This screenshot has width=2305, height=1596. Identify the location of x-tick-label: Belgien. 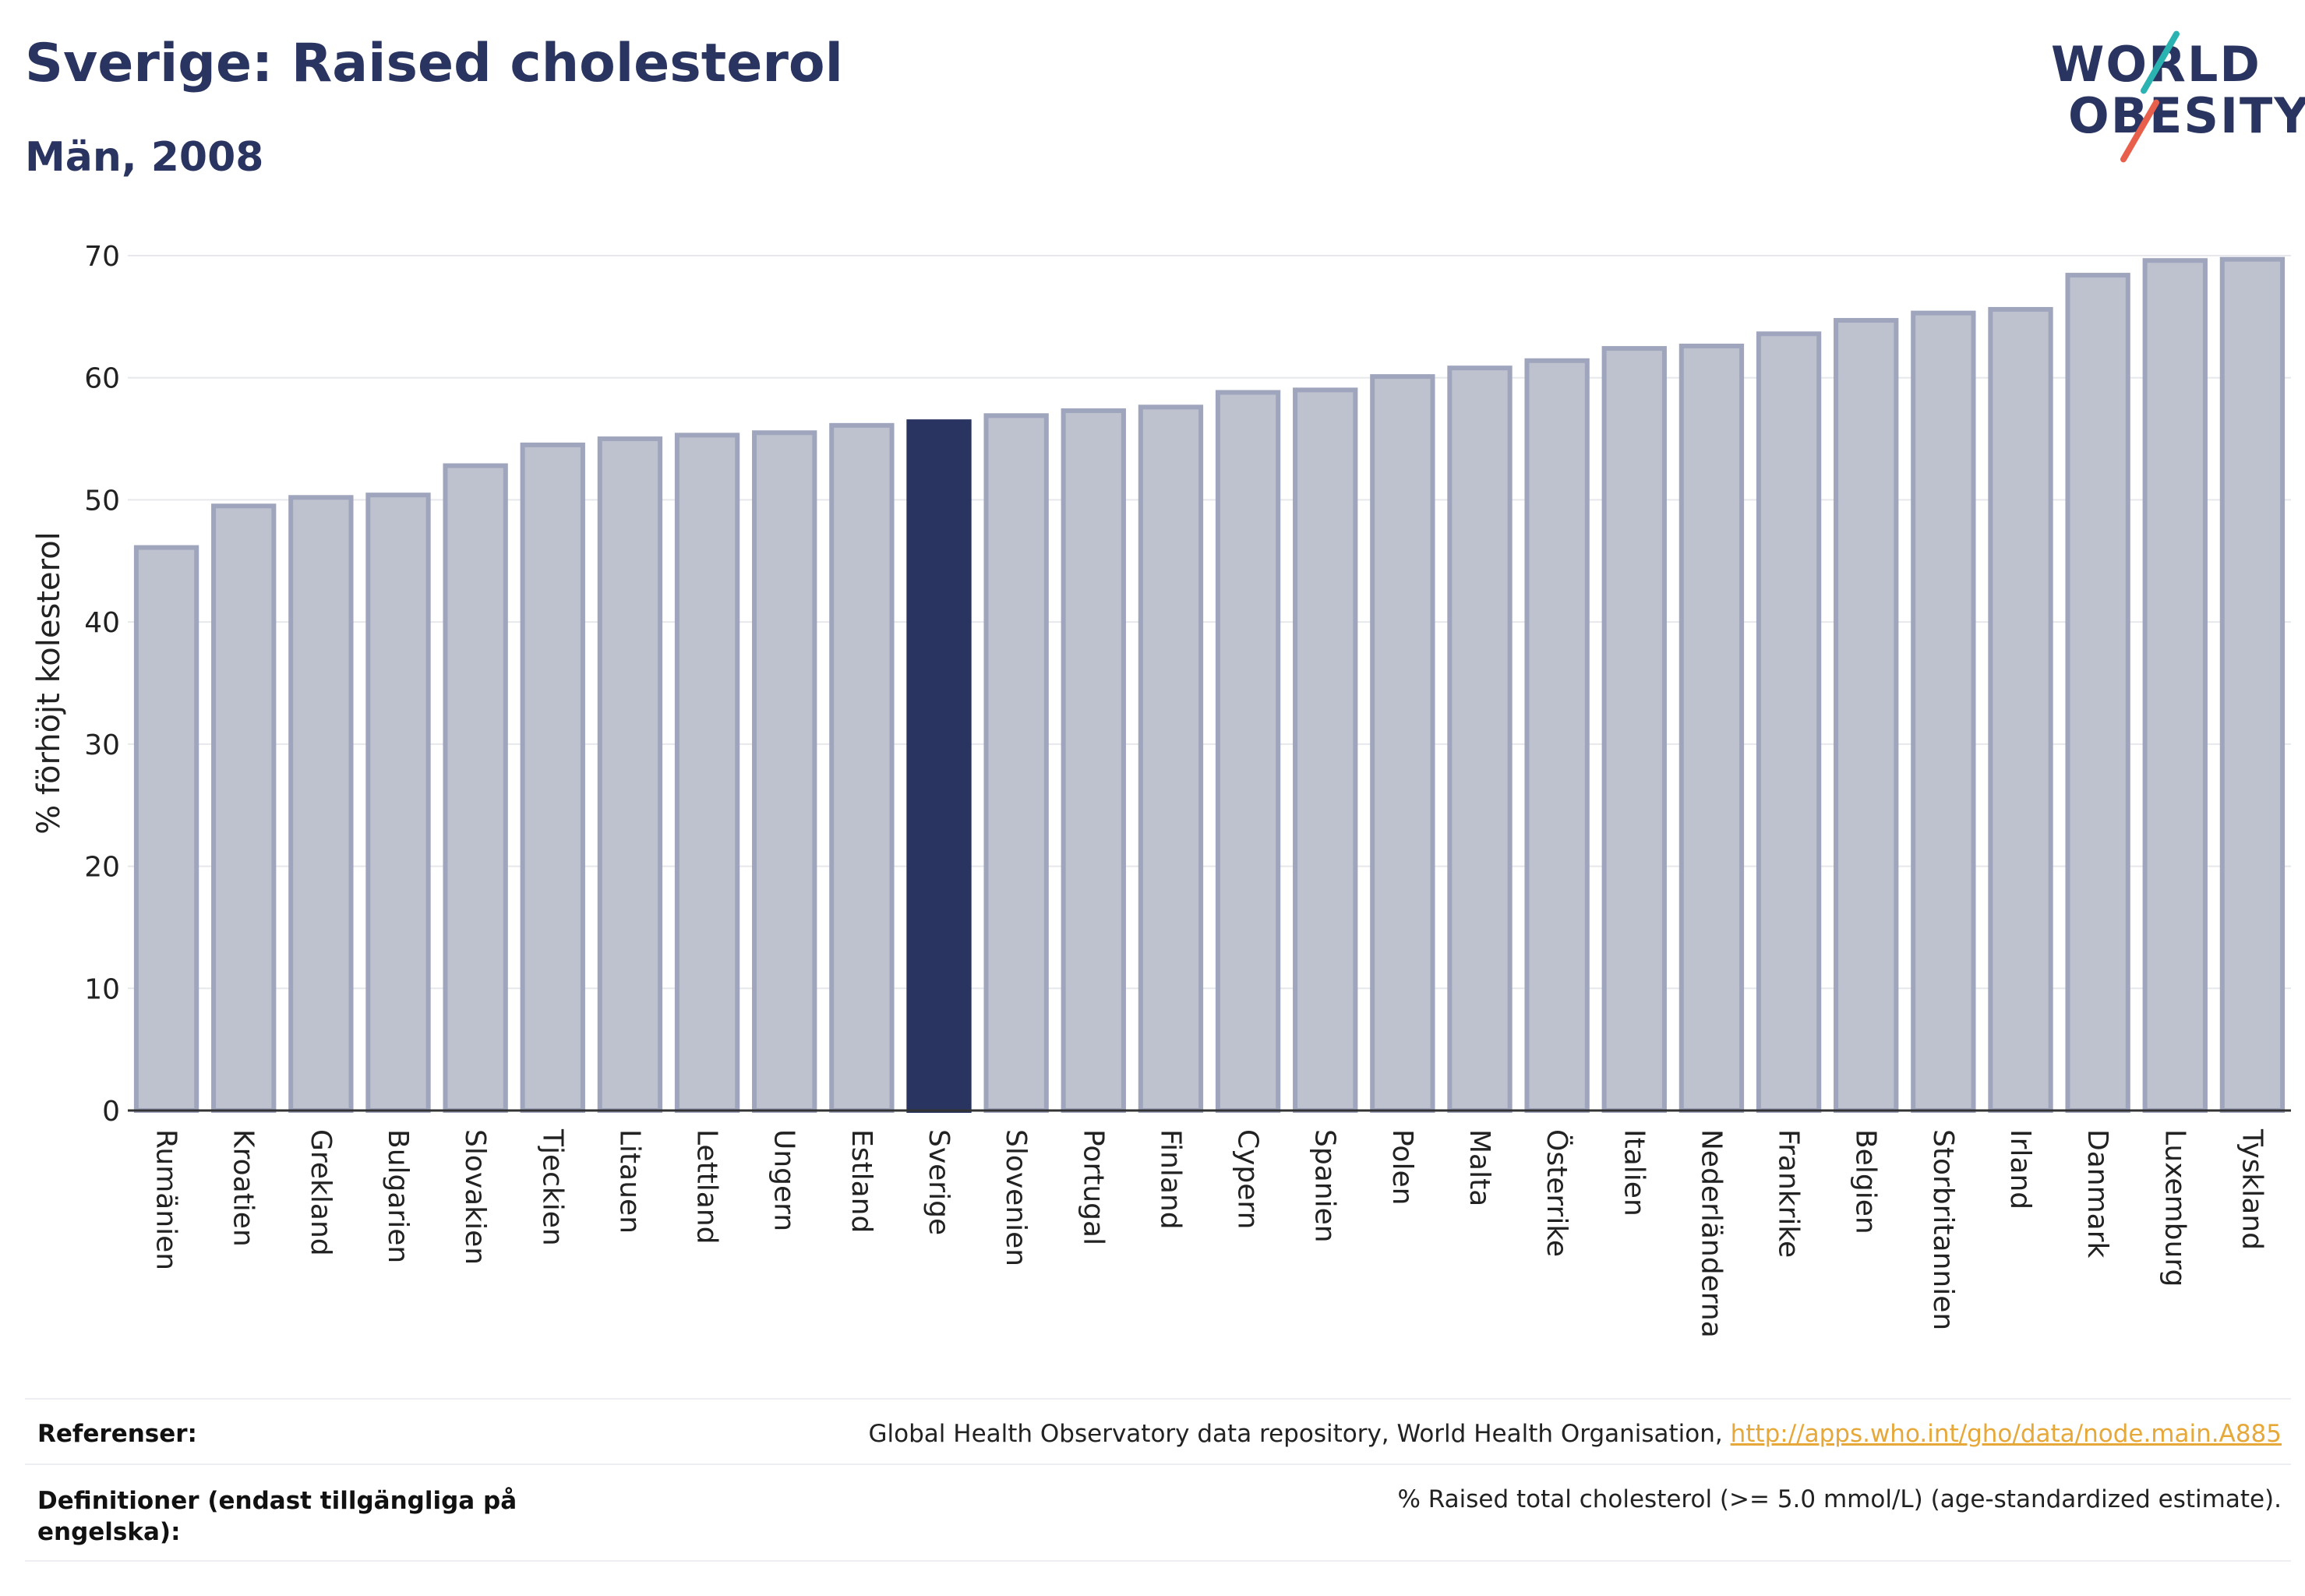
(1866, 1181).